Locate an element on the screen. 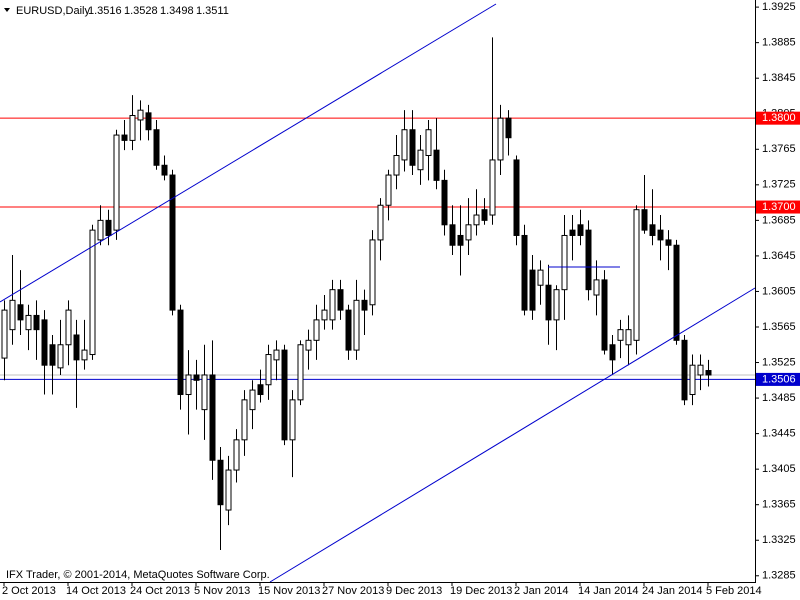  x-tick-label: 14 Jan 2014 is located at coordinates (608, 591).